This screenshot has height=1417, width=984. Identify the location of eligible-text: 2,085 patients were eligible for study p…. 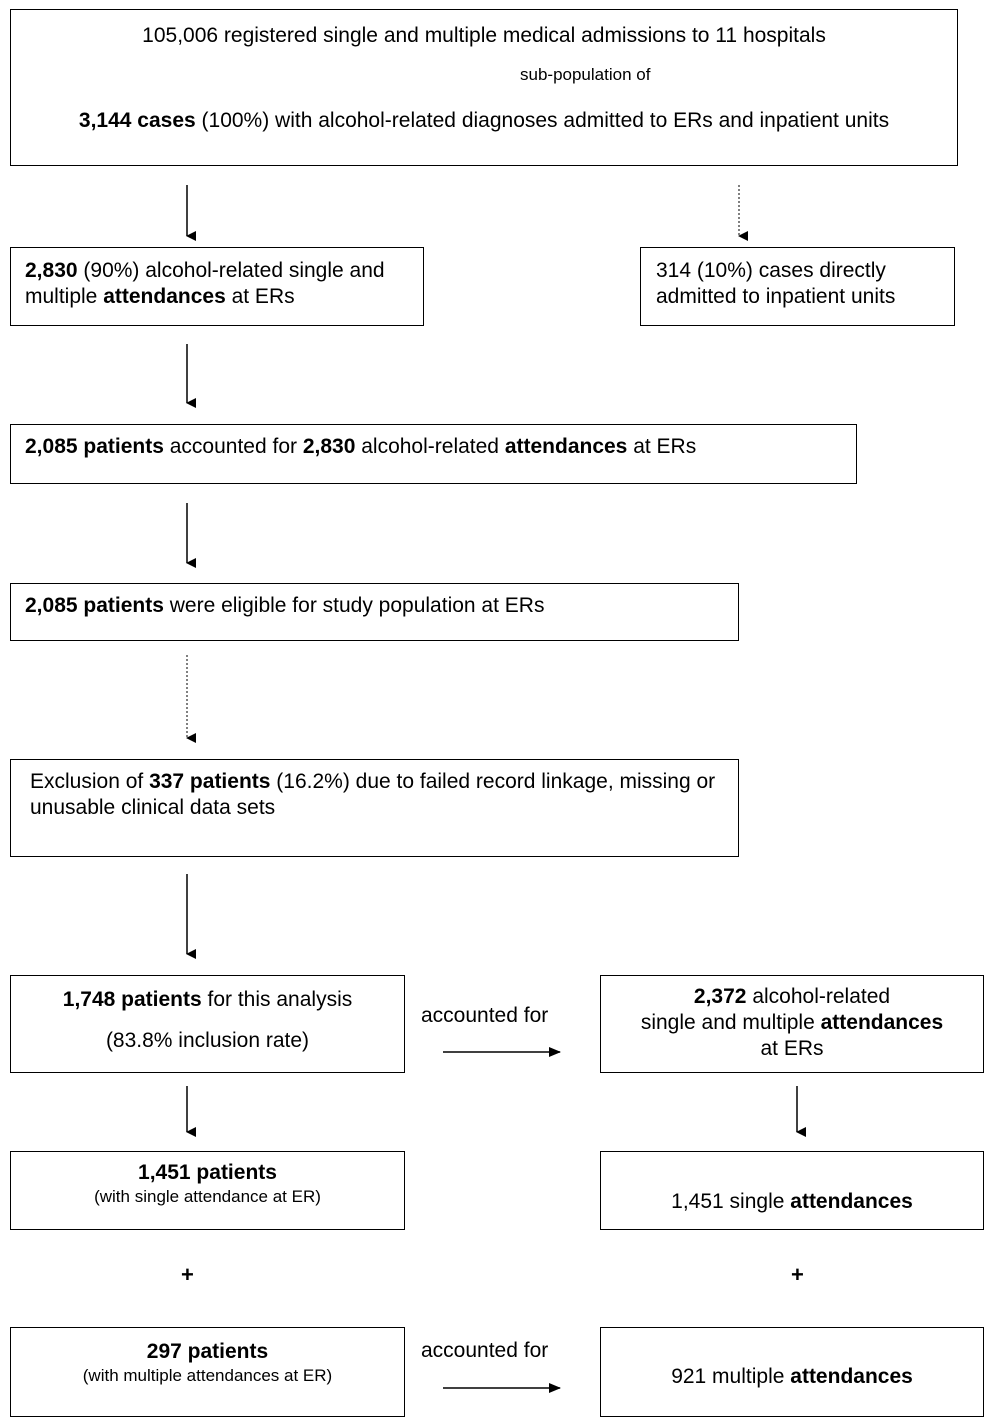
(285, 605).